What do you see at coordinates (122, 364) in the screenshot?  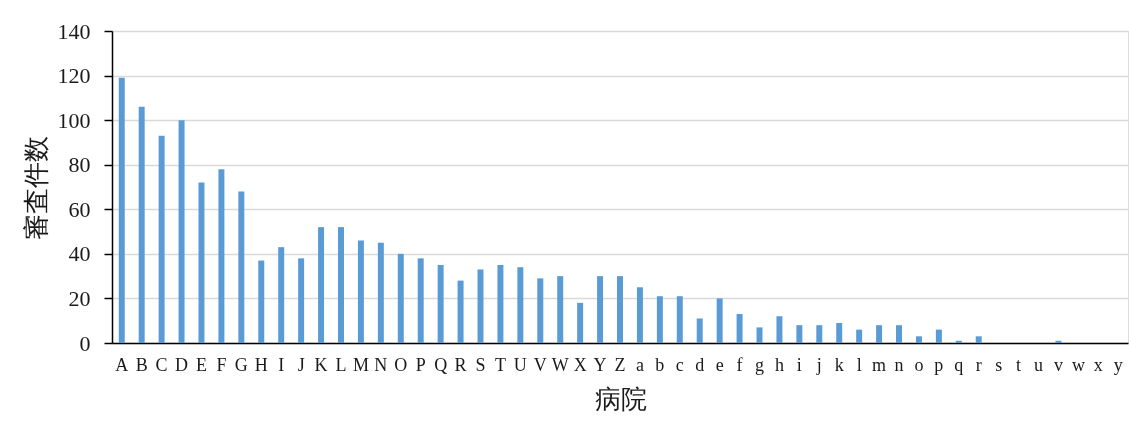 I see `x-tick-label: A` at bounding box center [122, 364].